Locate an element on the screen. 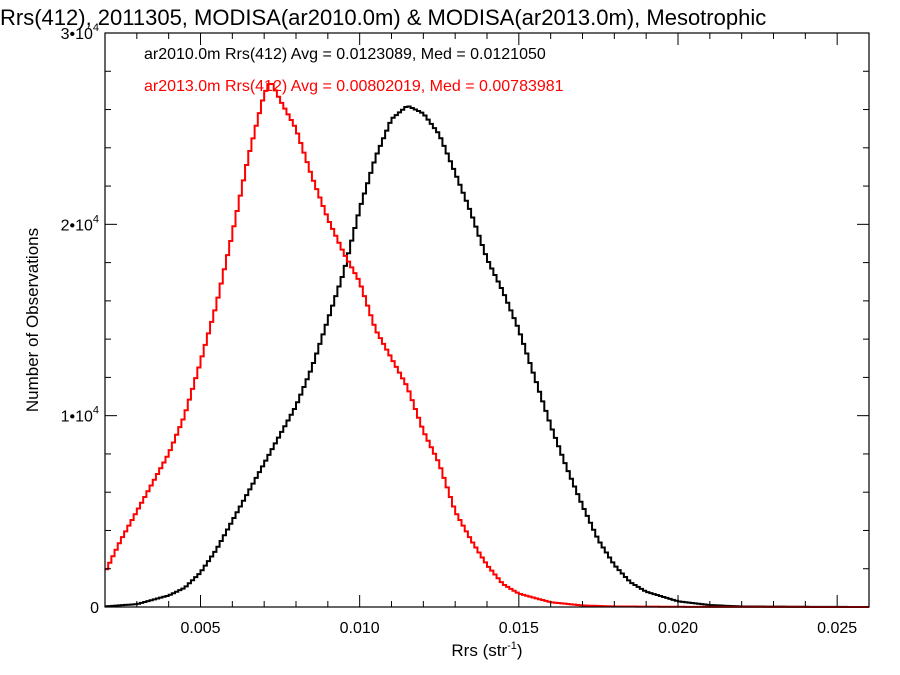 The image size is (900, 675). x-tick-label: 0.005 is located at coordinates (200, 628).